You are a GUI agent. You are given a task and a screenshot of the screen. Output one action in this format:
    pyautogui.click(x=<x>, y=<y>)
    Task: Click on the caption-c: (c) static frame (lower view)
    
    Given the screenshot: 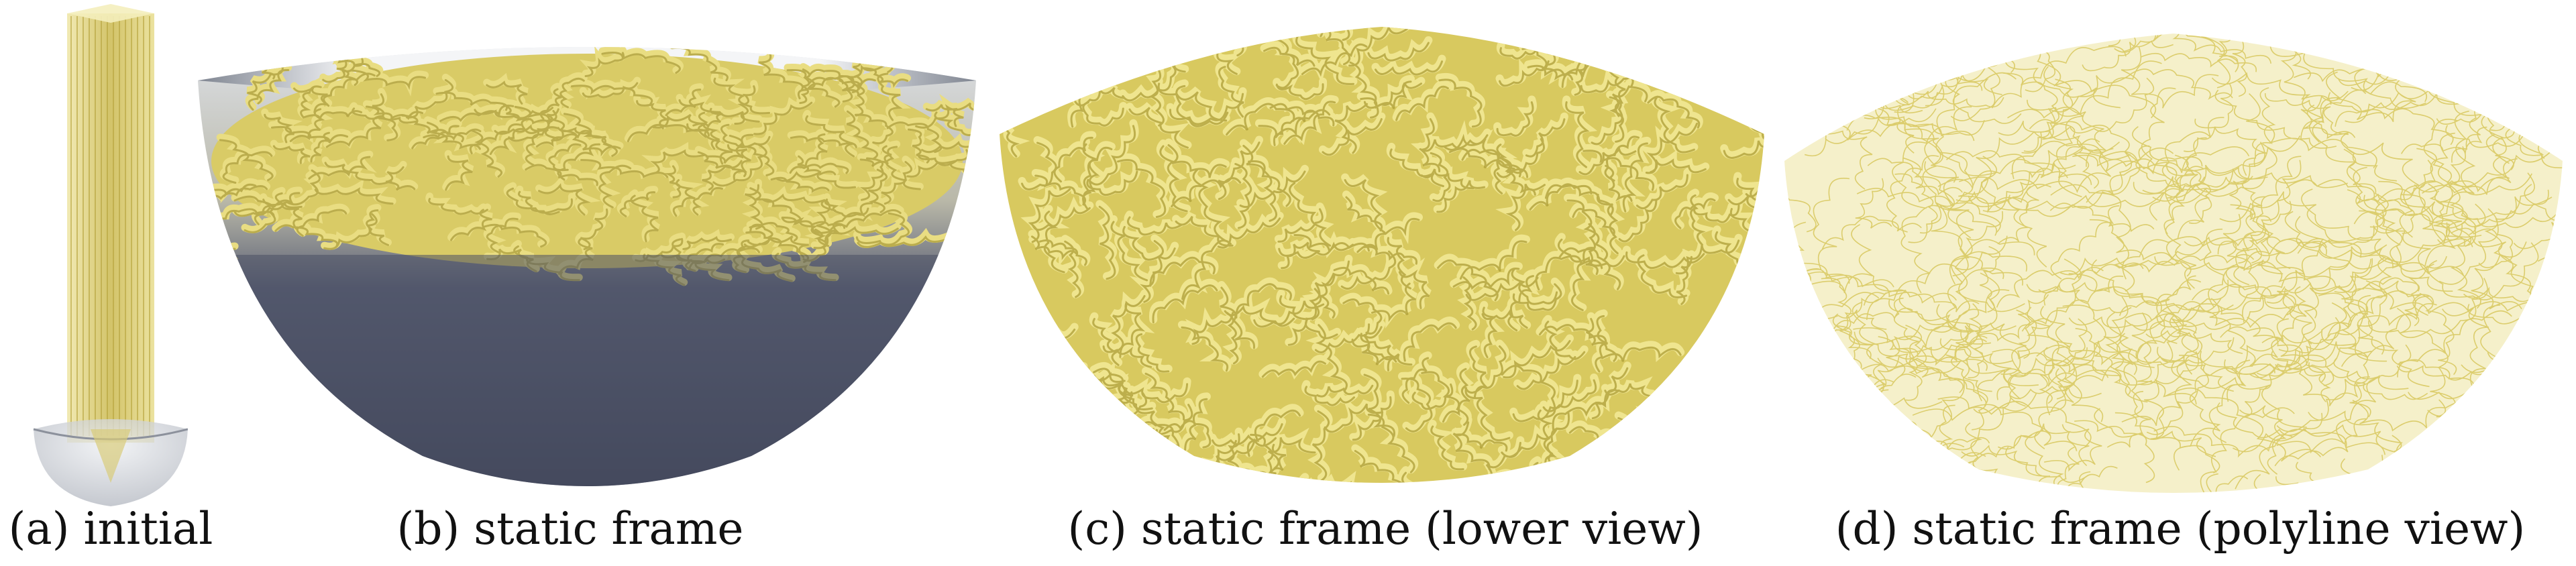 What is the action you would take?
    pyautogui.click(x=1385, y=529)
    